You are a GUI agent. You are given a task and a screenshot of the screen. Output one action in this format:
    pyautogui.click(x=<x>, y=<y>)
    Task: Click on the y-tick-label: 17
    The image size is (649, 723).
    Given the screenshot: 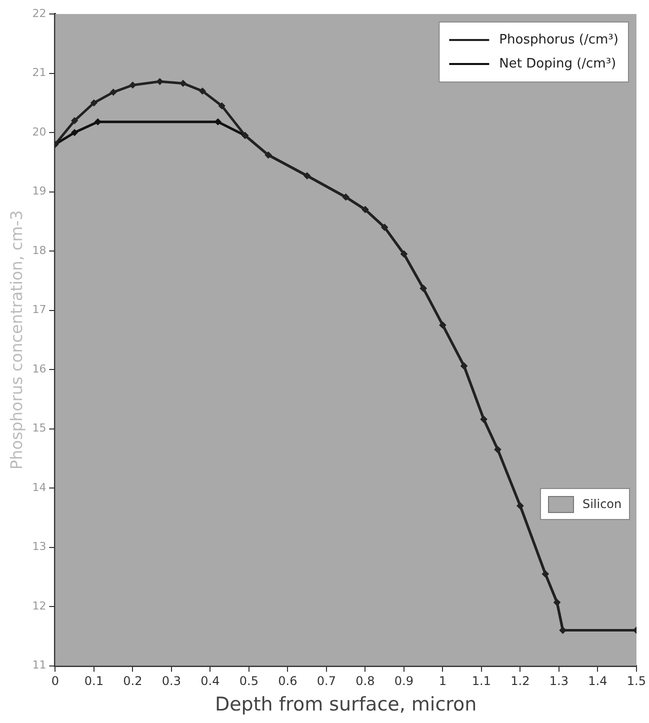 What is the action you would take?
    pyautogui.click(x=39, y=309)
    